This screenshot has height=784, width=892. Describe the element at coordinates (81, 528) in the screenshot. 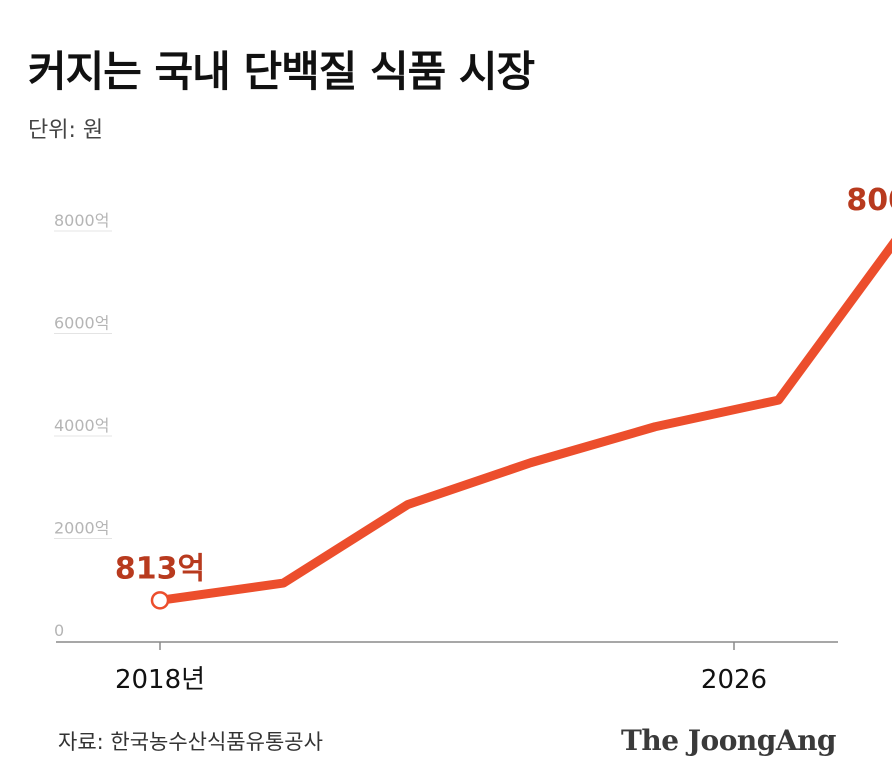

I see `y-tick-label: 2000억` at that location.